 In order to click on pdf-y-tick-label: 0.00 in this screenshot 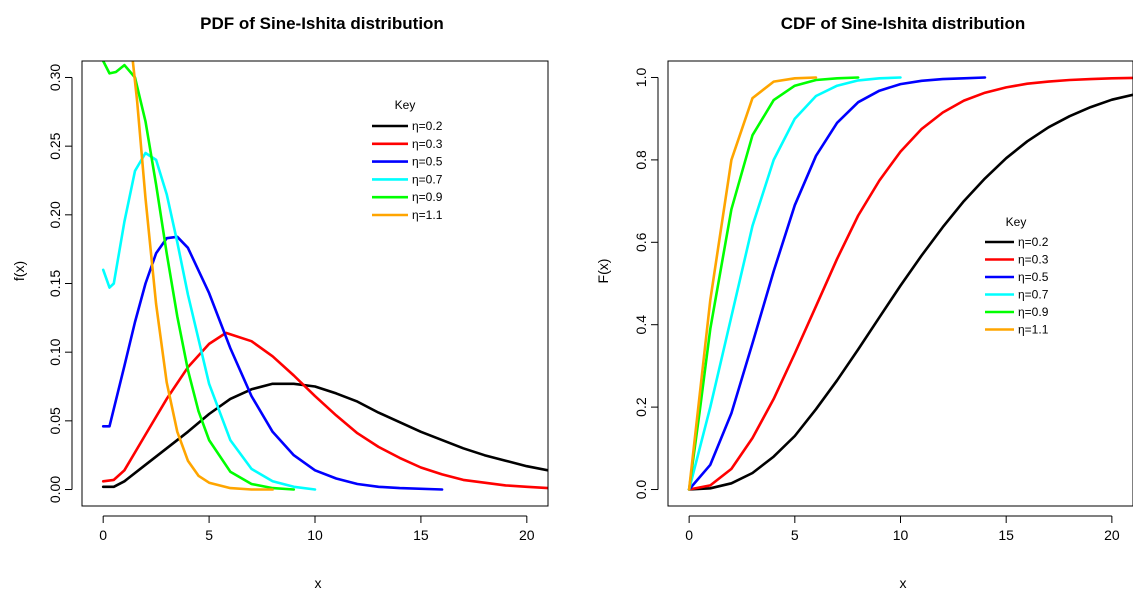, I will do `click(55, 489)`.